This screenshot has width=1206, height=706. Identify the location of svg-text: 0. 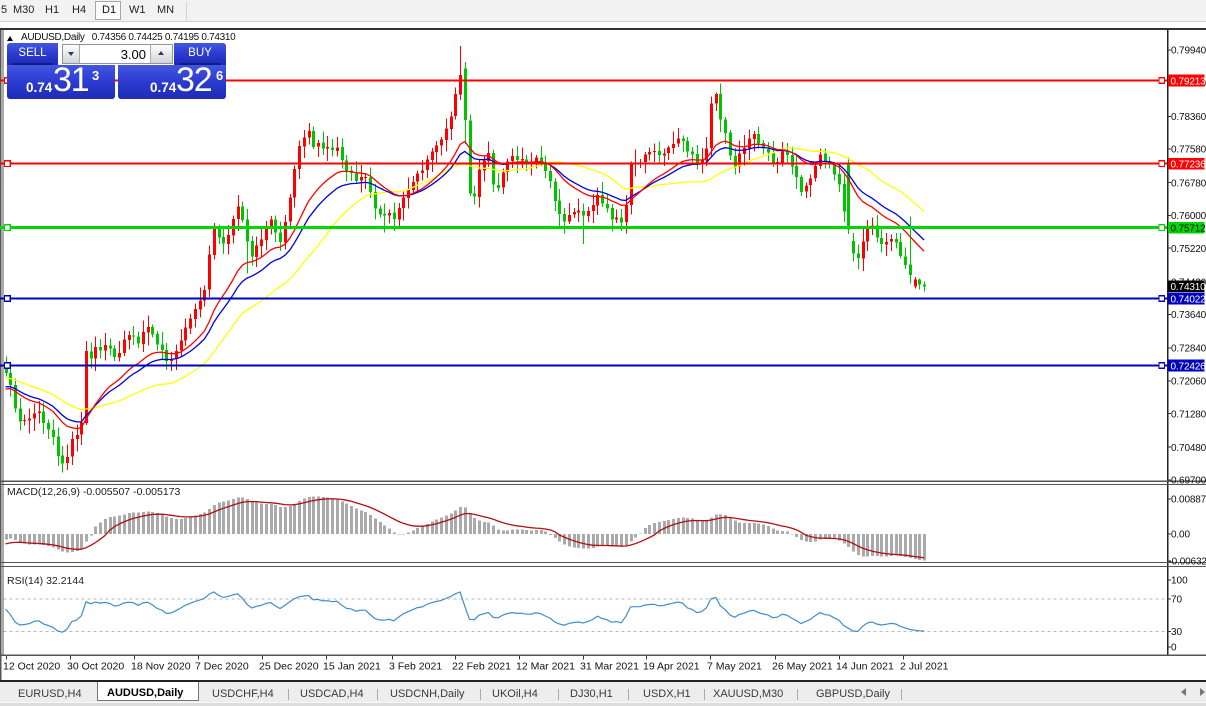
(1174, 648).